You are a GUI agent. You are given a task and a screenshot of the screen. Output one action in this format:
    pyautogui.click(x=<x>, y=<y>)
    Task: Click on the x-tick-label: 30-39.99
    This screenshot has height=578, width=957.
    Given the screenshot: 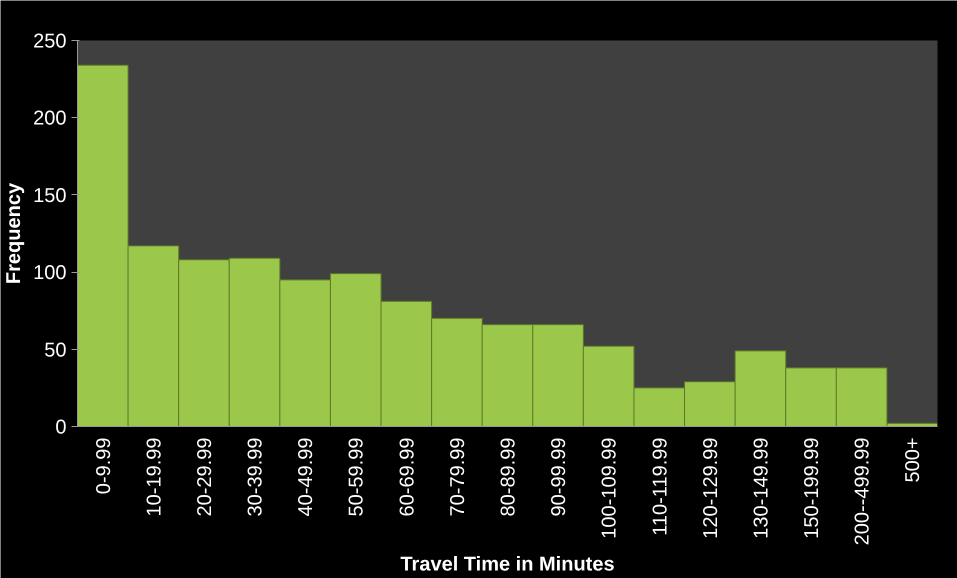 What is the action you would take?
    pyautogui.click(x=255, y=476)
    